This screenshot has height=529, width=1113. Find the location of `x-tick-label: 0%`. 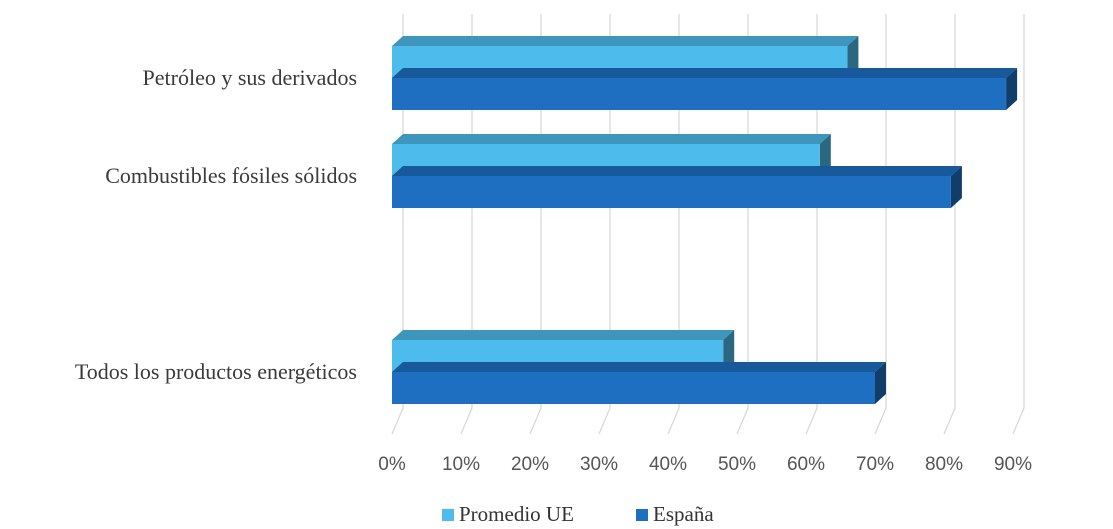

x-tick-label: 0% is located at coordinates (392, 464).